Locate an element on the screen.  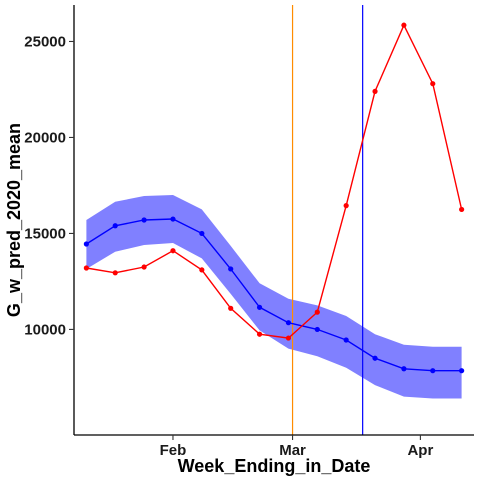
x-tick-label: Apr is located at coordinates (420, 450).